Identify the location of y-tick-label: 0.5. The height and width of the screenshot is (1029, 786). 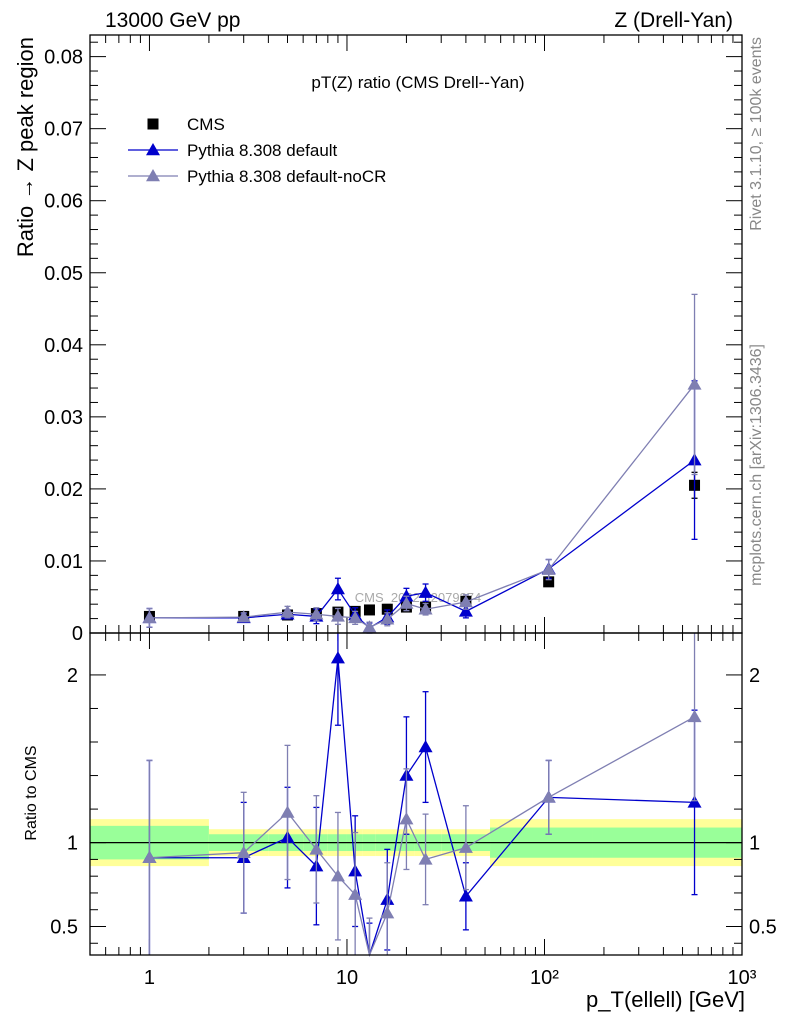
(64, 927).